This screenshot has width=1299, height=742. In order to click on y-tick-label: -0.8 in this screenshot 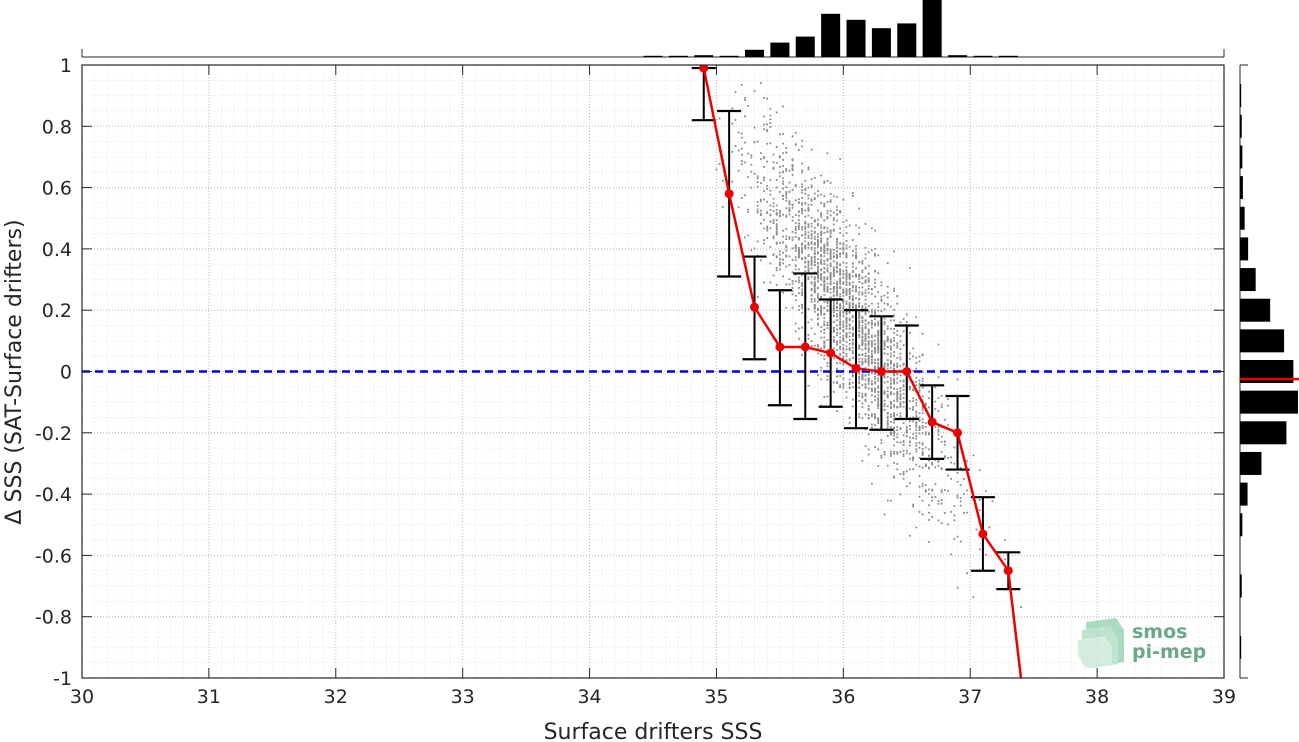, I will do `click(53, 618)`.